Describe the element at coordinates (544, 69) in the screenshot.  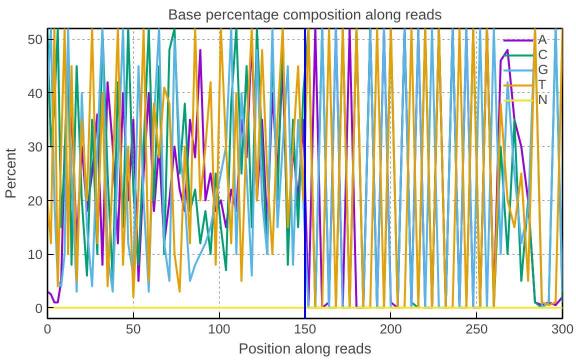
I see `legend-label: G` at that location.